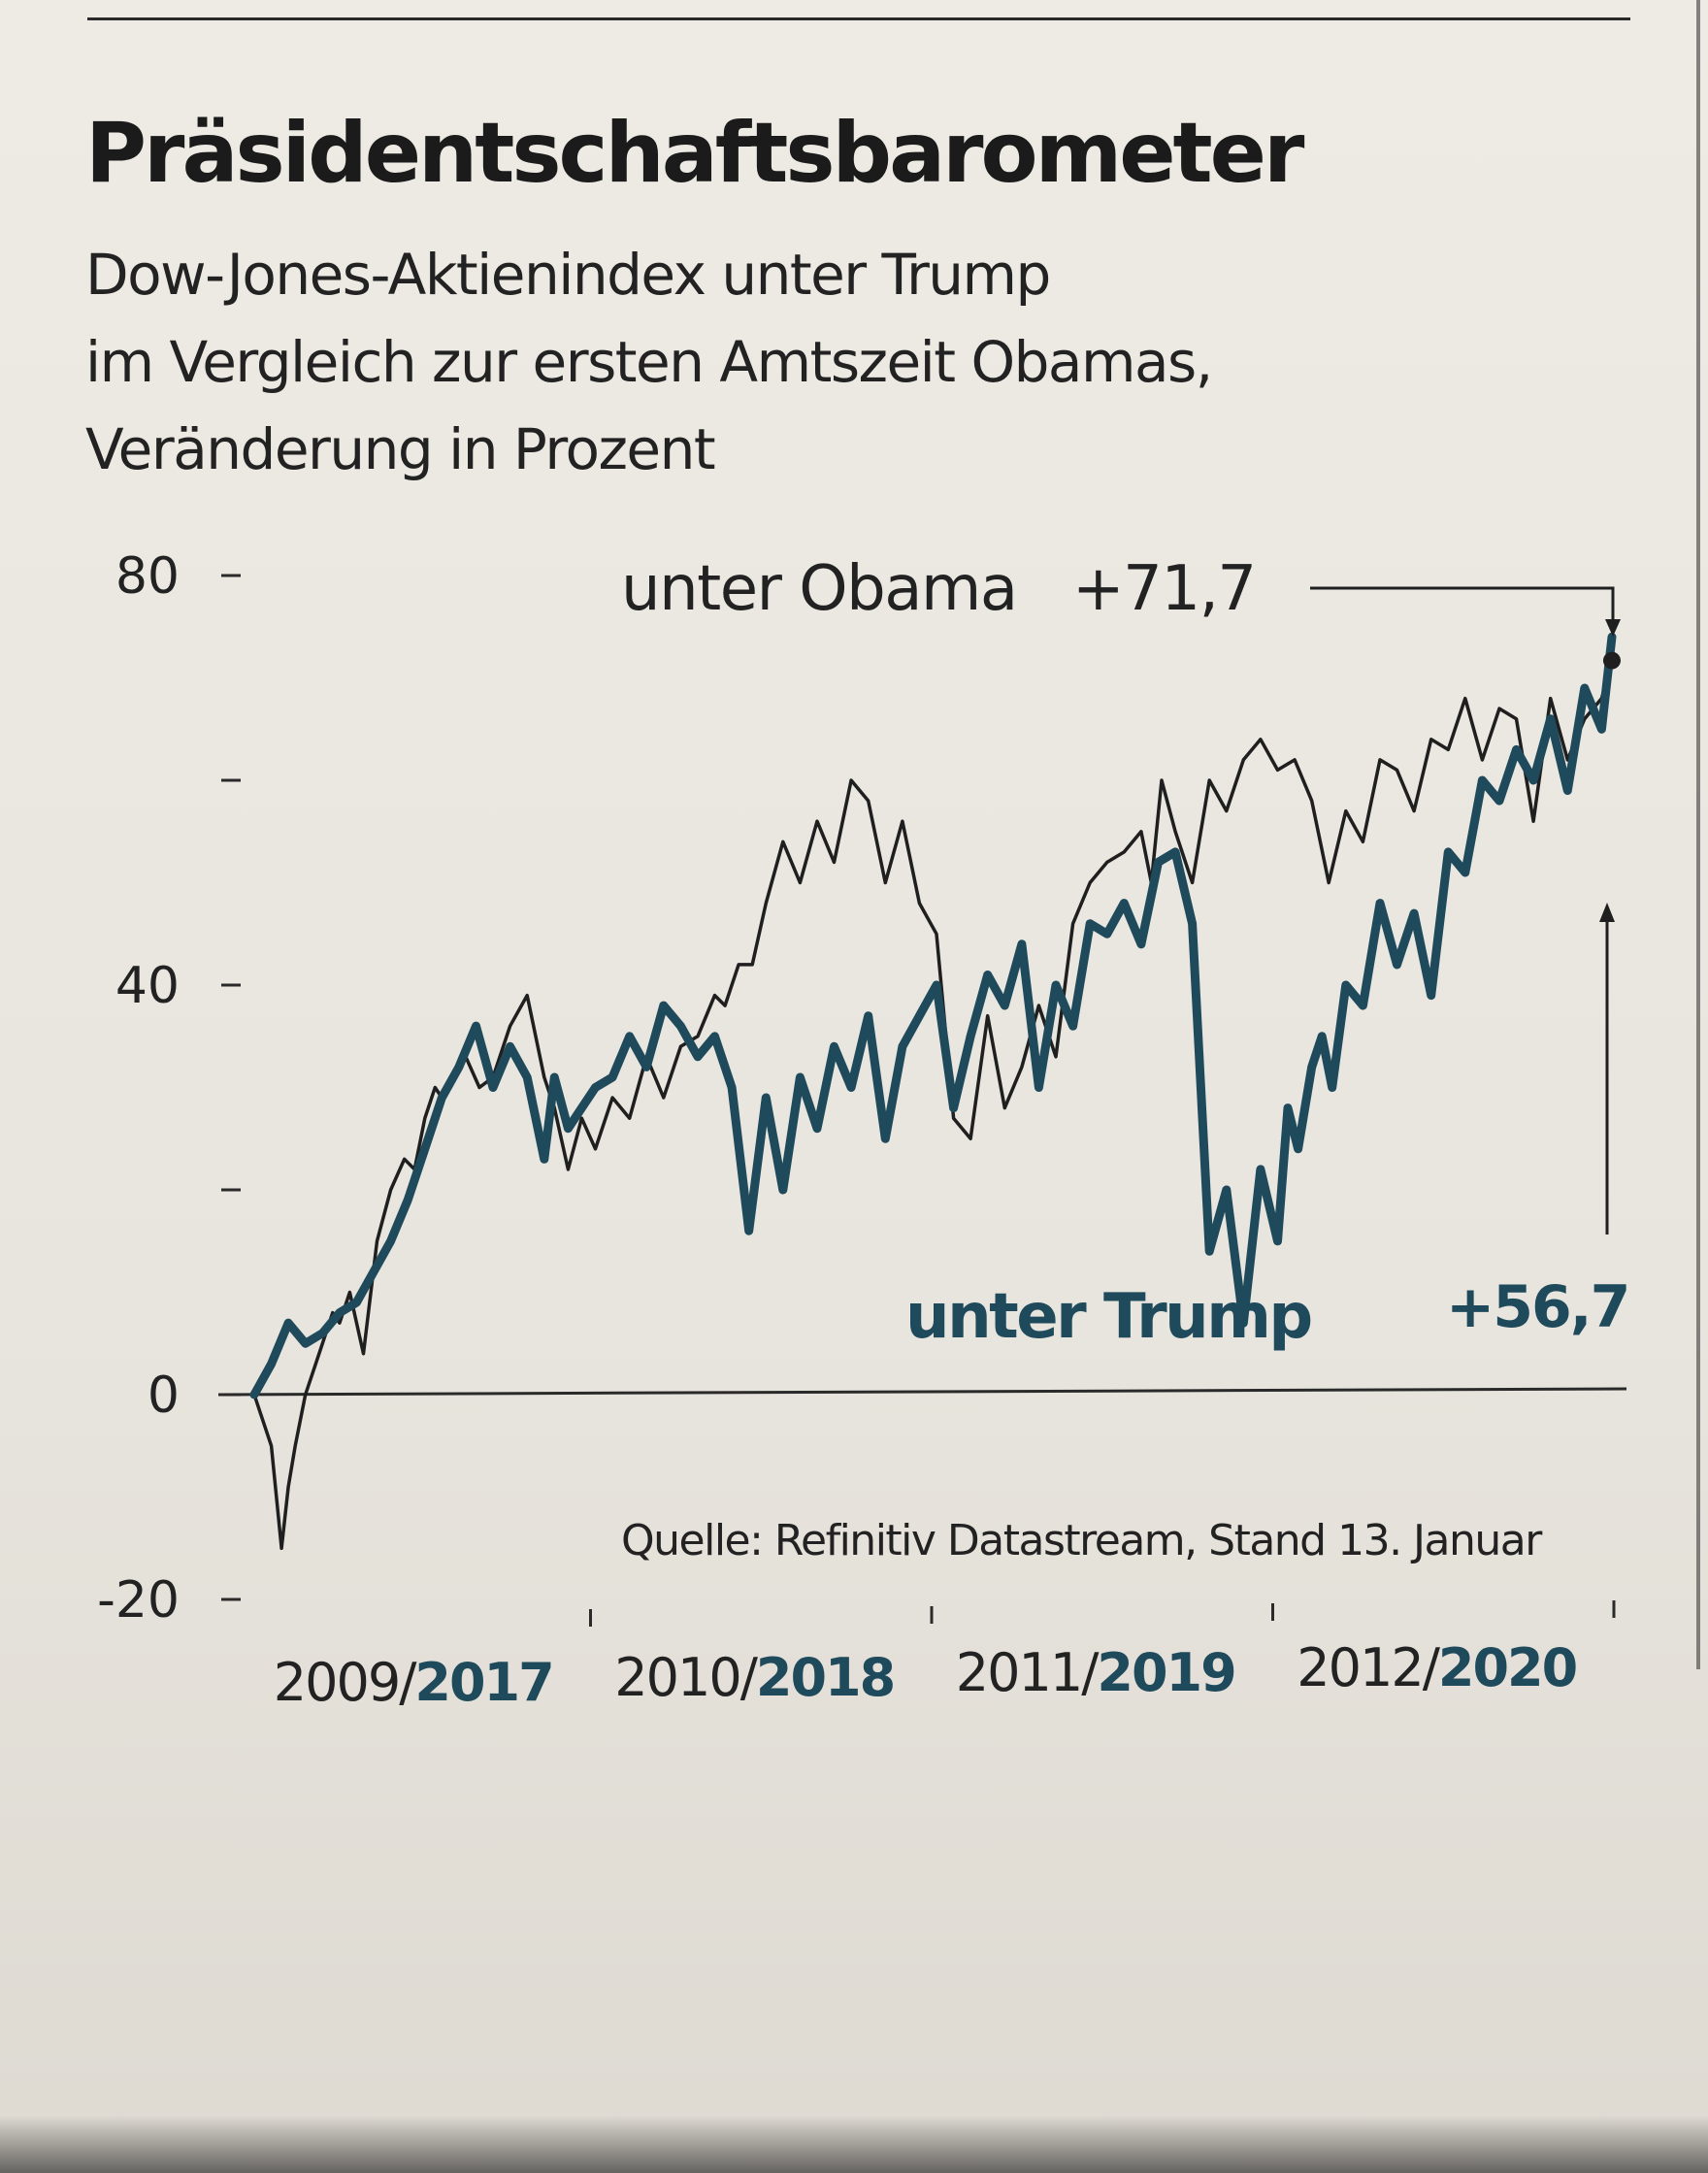 The image size is (1708, 2173). Describe the element at coordinates (1607, 912) in the screenshot. I see `trump-annotation-arrowhead` at that location.